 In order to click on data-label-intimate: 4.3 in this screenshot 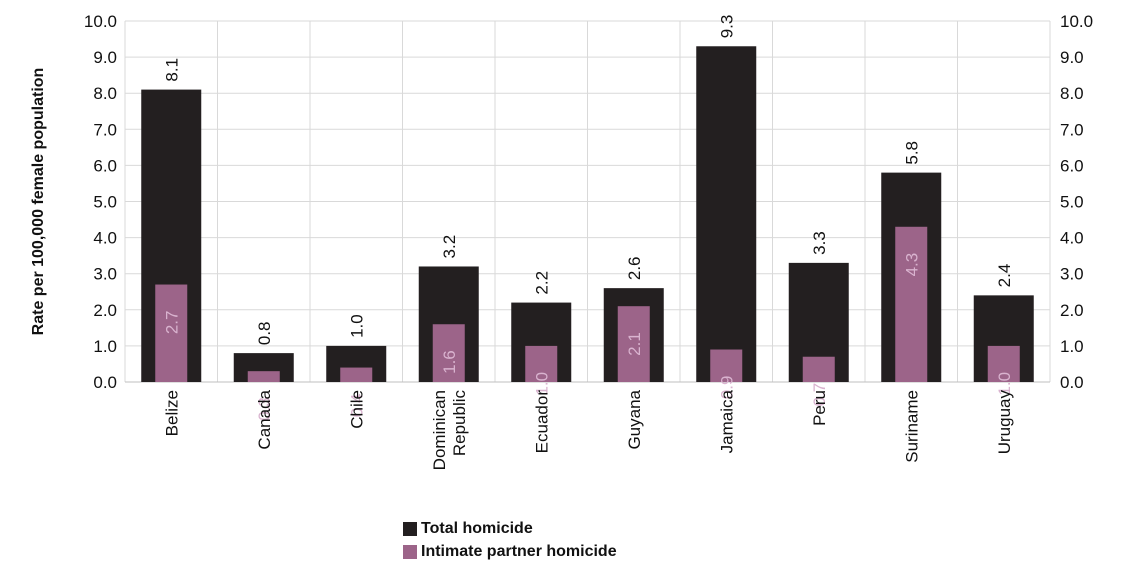, I will do `click(911, 265)`.